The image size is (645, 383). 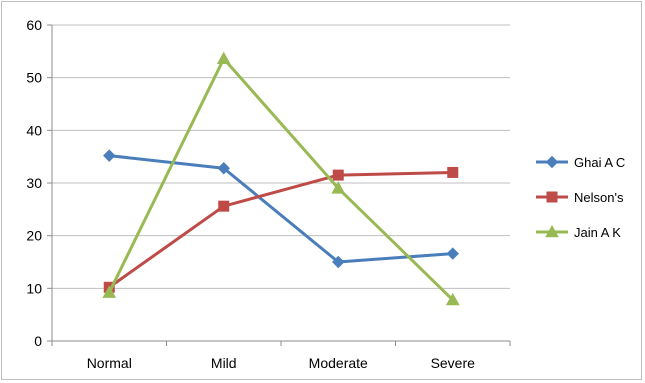 What do you see at coordinates (599, 162) in the screenshot?
I see `legend-label: Ghai A C` at bounding box center [599, 162].